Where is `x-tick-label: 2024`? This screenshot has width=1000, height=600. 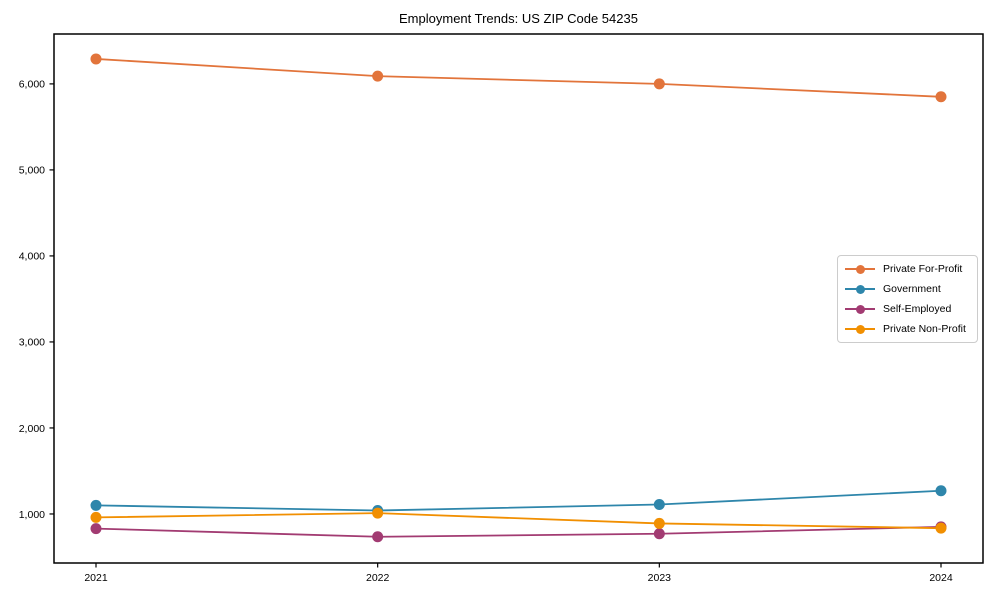
x-tick-label: 2024 is located at coordinates (941, 578).